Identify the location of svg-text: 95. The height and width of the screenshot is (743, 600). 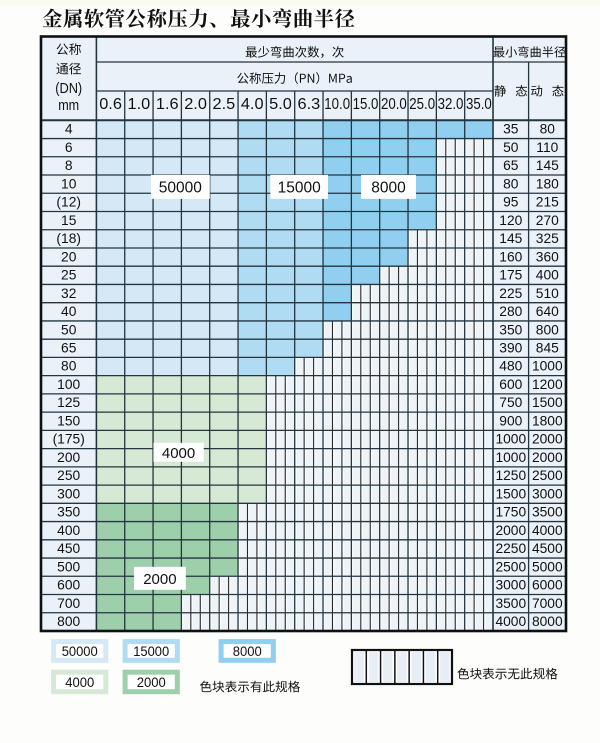
(511, 202).